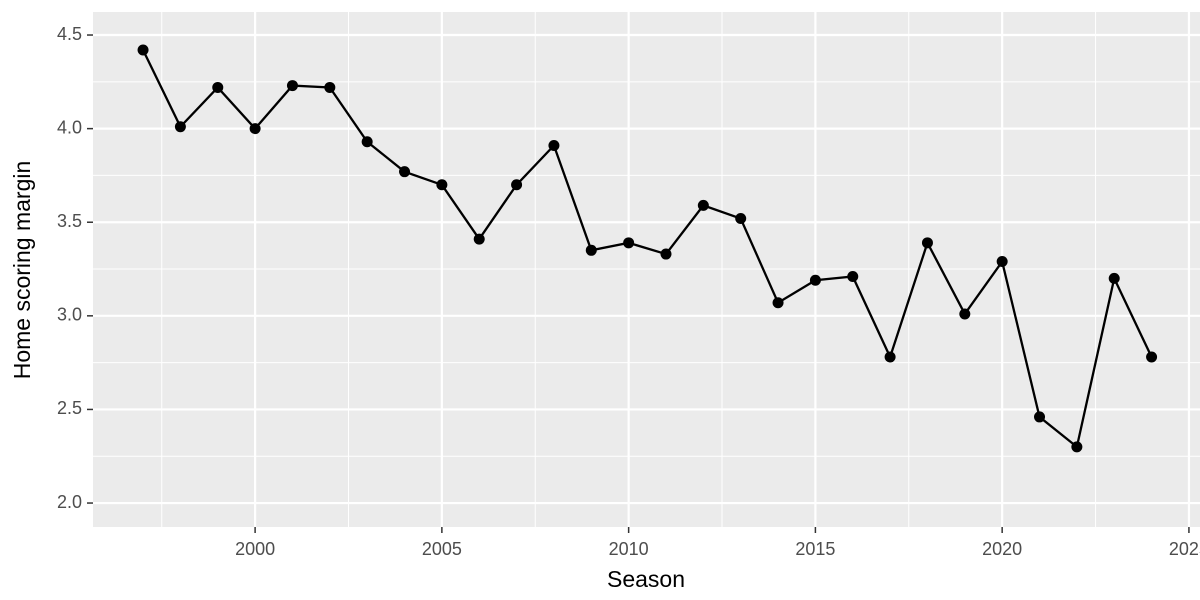 The image size is (1200, 600). I want to click on x-axis-title: Season, so click(646, 579).